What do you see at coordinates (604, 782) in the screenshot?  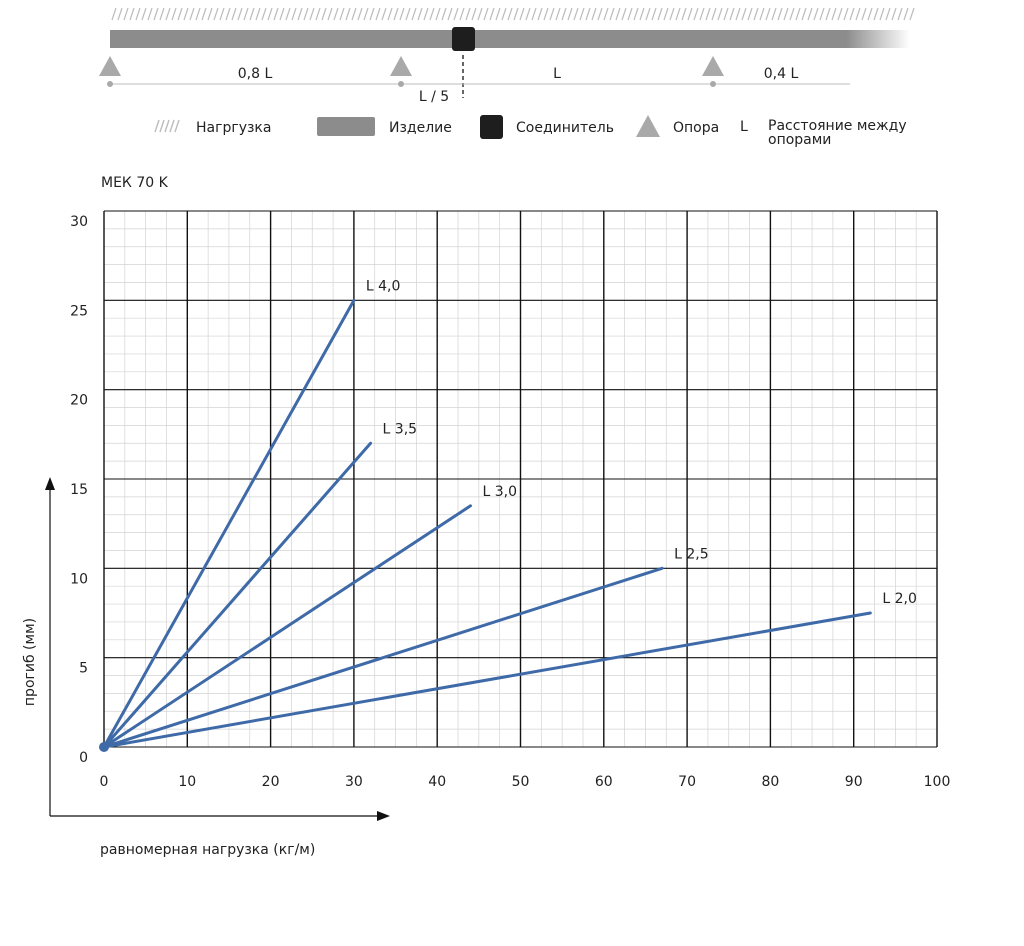 I see `x-tick-label: 60` at bounding box center [604, 782].